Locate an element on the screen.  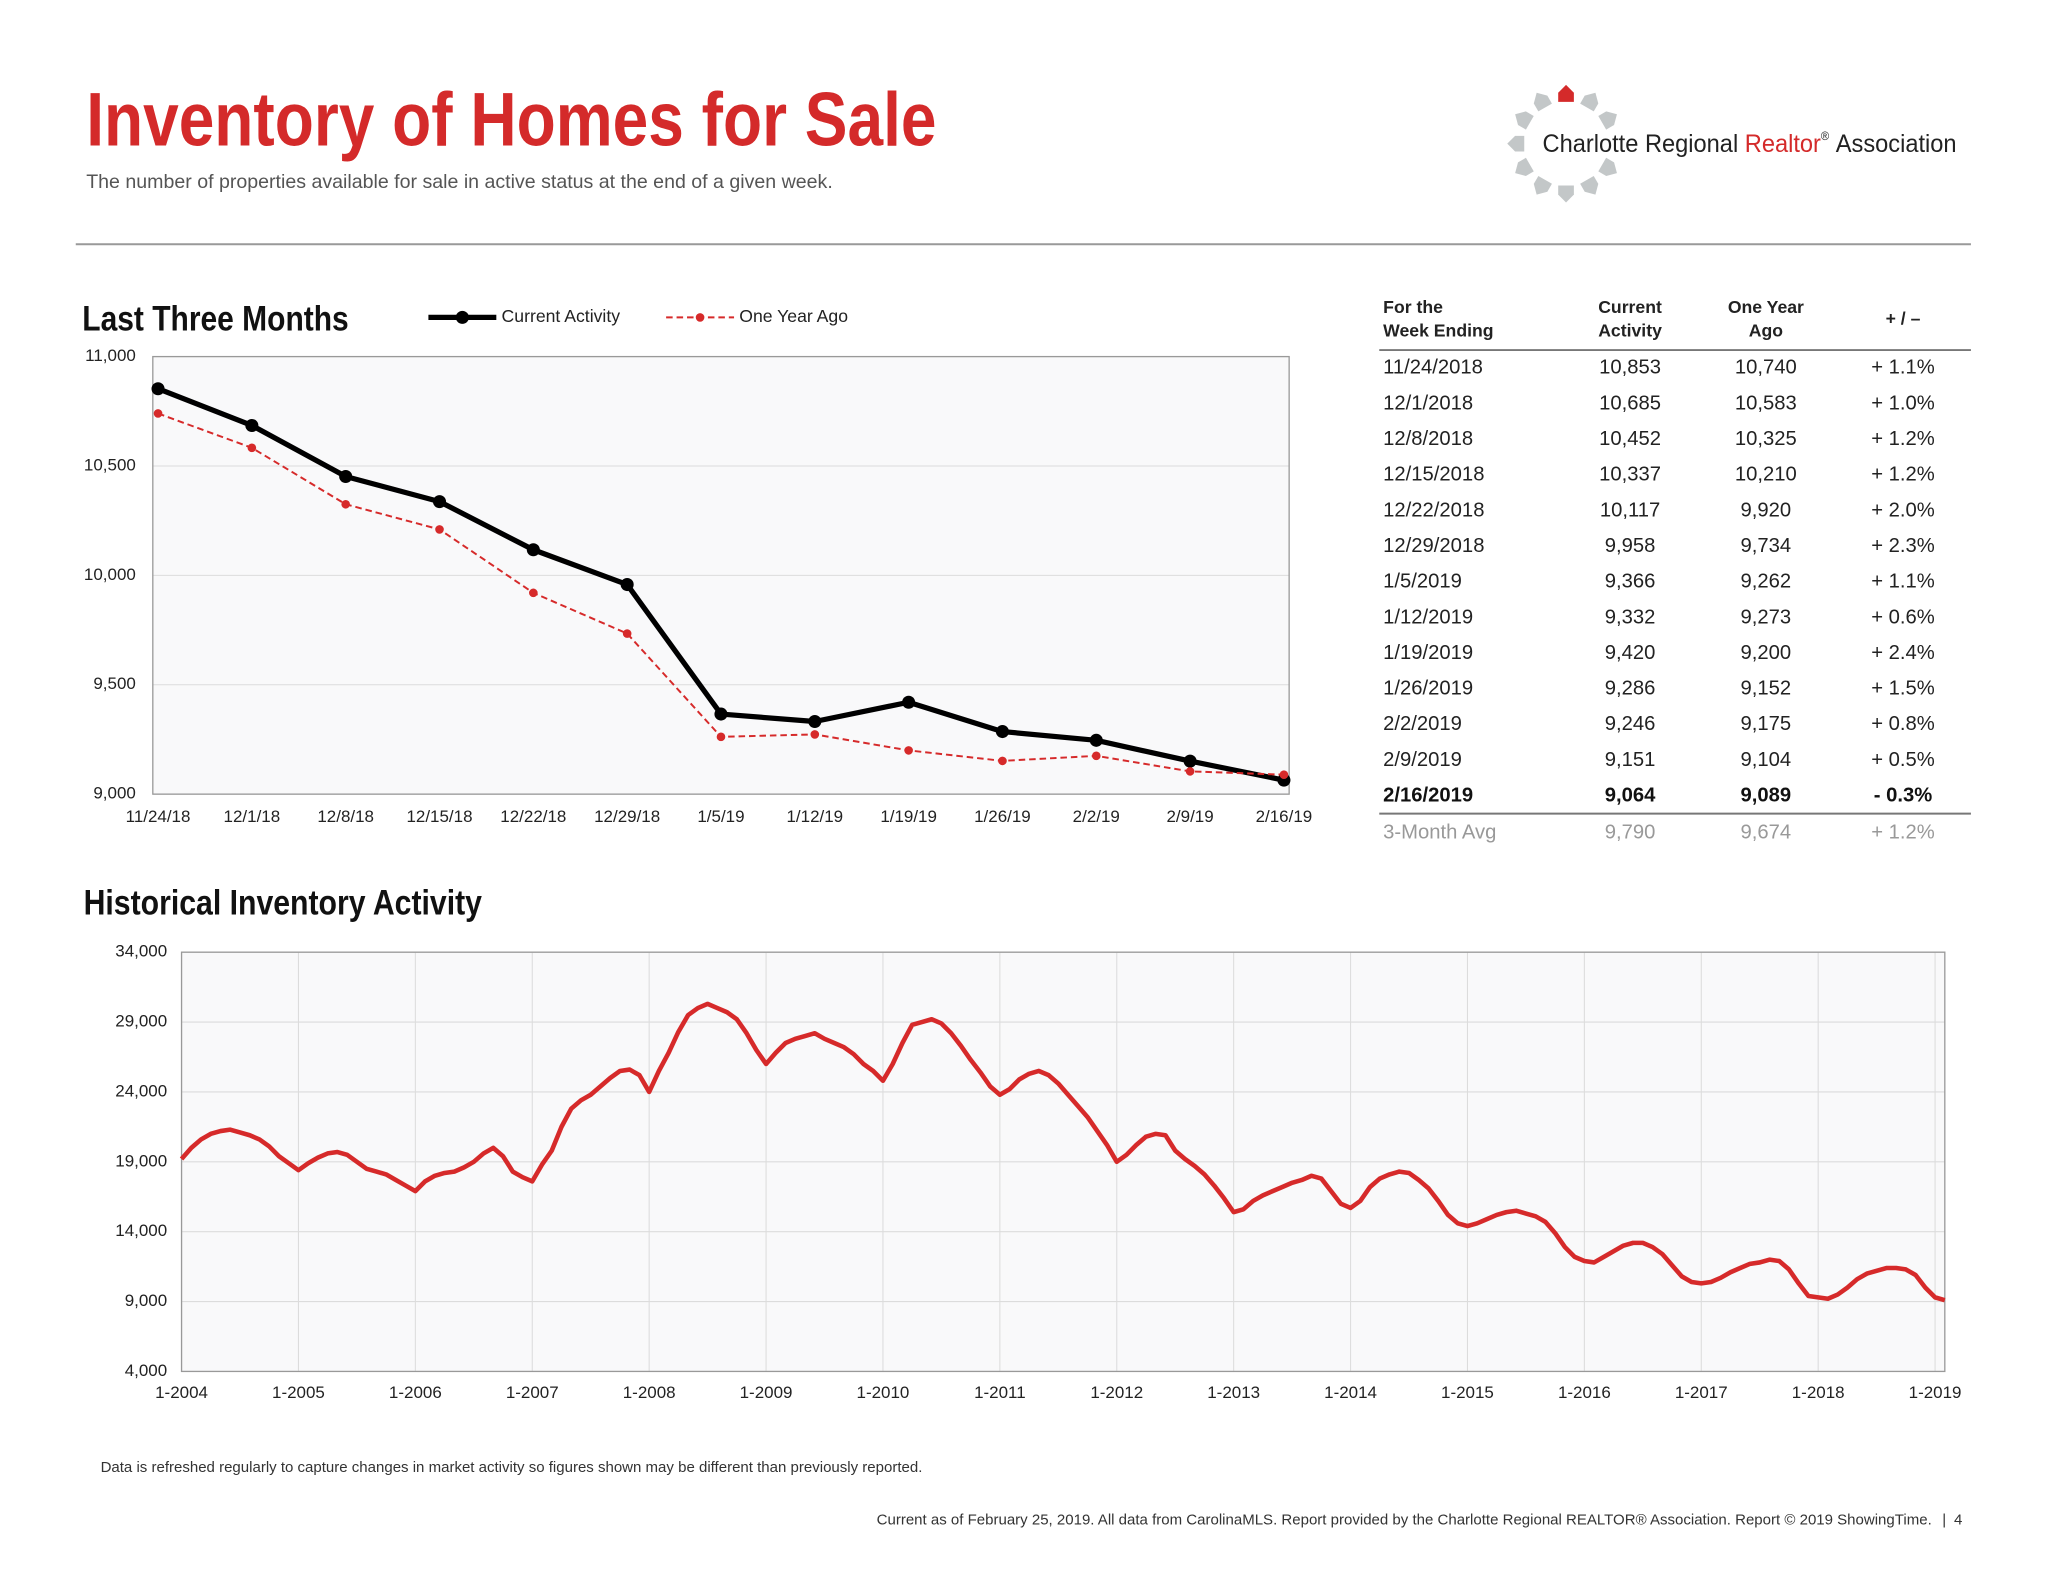
x-tick-label: 12/15/18 is located at coordinates (439, 816).